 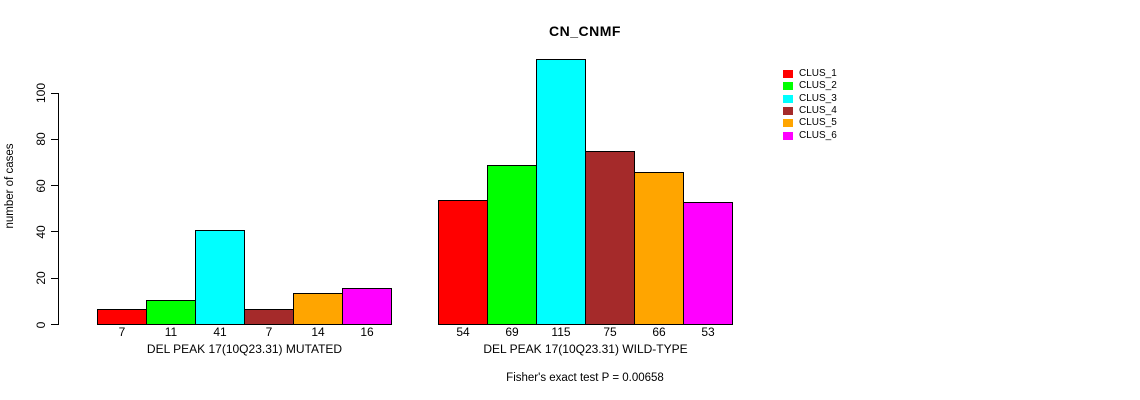 I want to click on bar-value-label: 11, so click(x=171, y=332).